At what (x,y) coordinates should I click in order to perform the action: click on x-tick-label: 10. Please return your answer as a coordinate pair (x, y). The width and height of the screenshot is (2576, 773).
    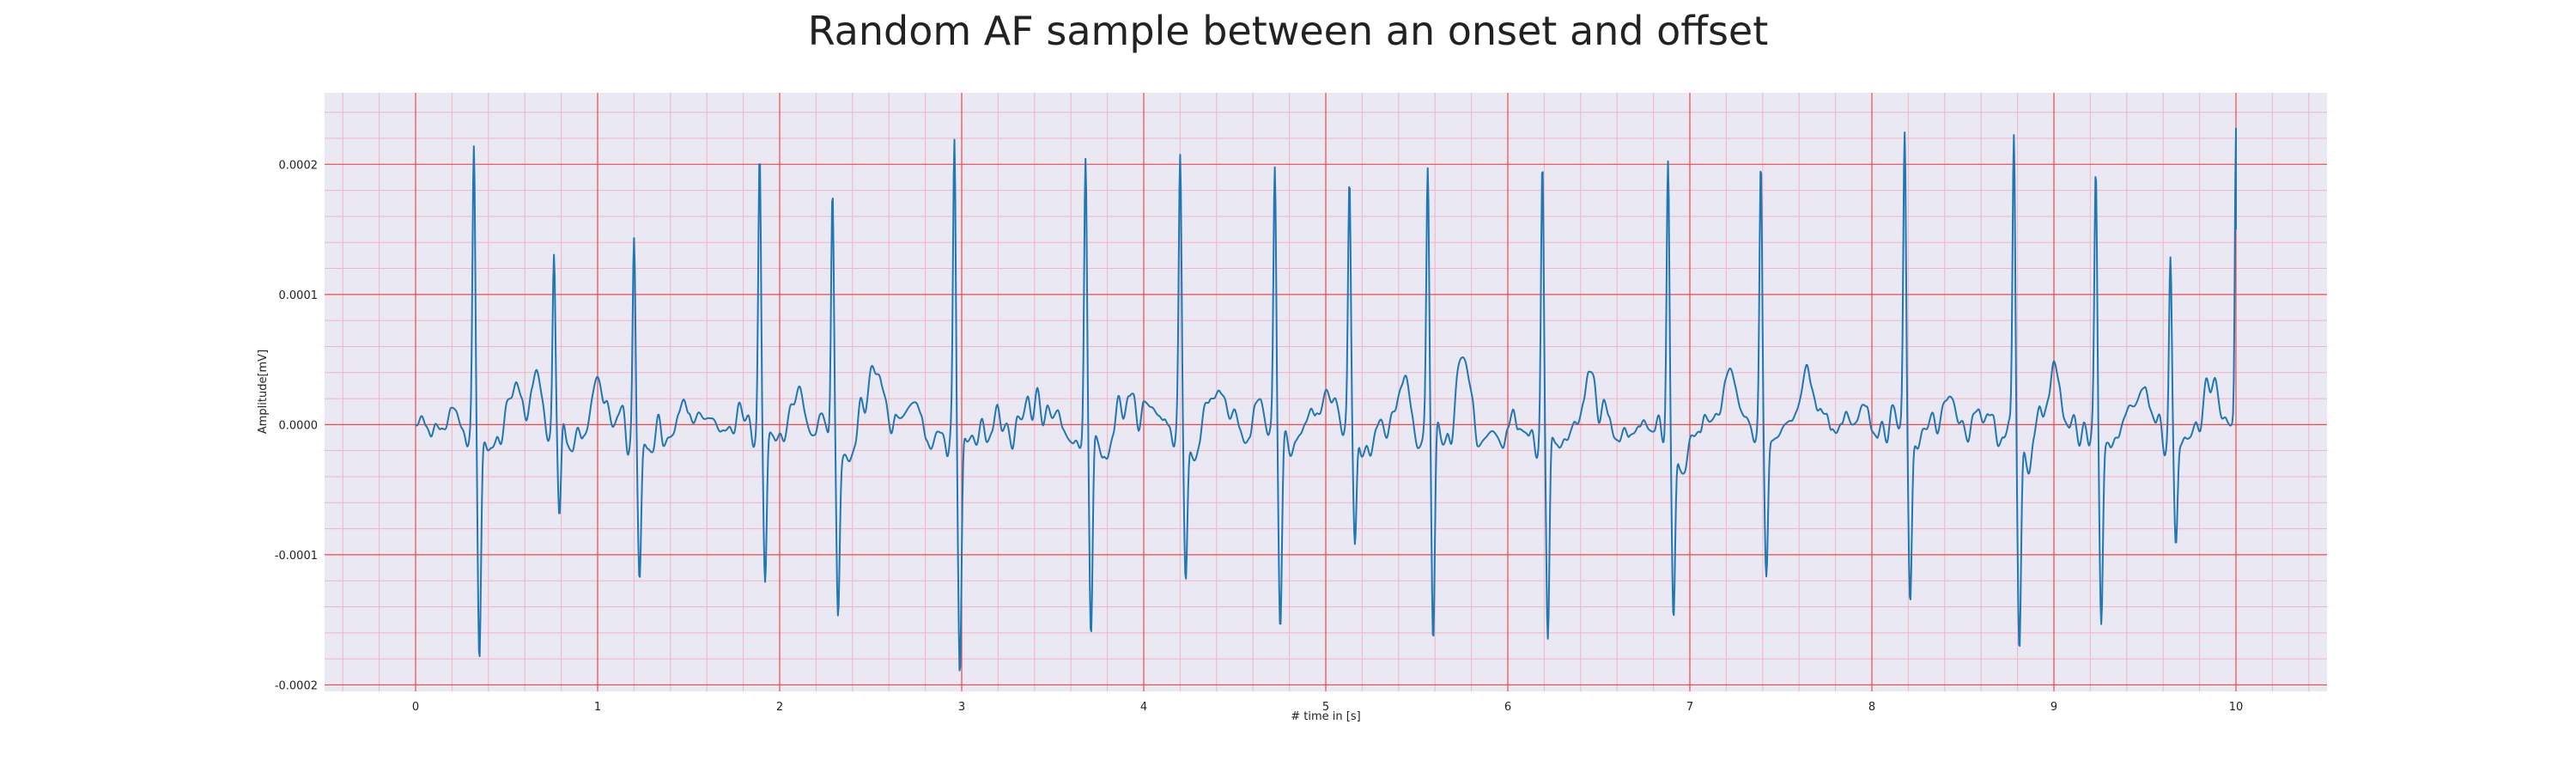
    Looking at the image, I should click on (2236, 707).